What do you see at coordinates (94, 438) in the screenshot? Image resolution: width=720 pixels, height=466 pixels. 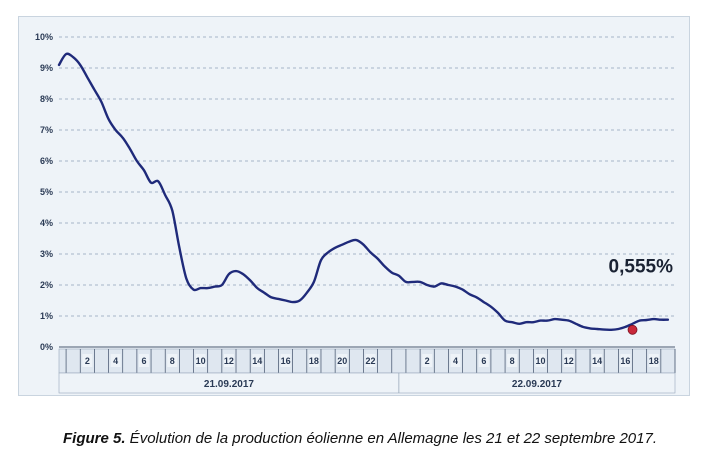 I see `caption-figure-number: Figure 5.` at bounding box center [94, 438].